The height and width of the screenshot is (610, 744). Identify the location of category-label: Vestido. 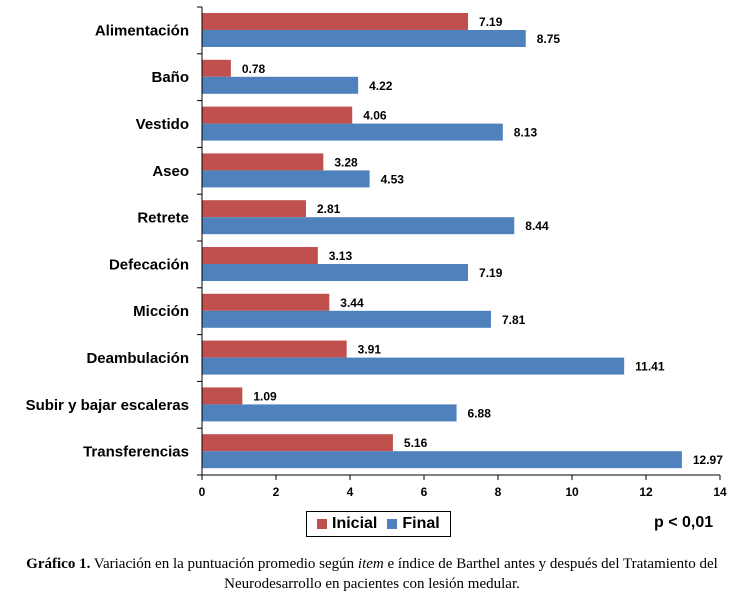
(162, 124).